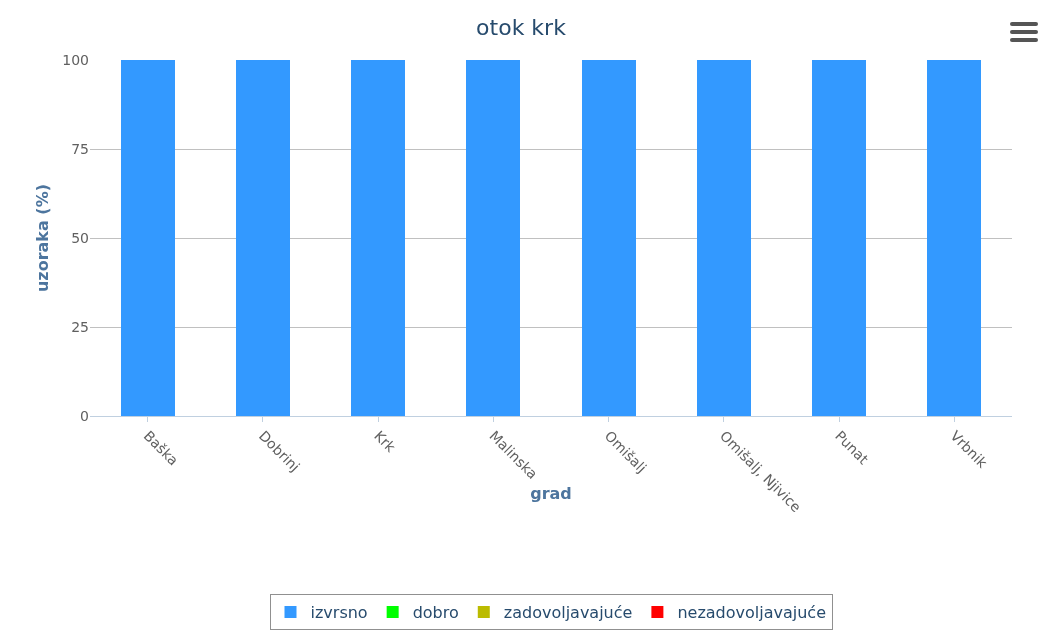  Describe the element at coordinates (80, 326) in the screenshot. I see `y-tick-label: 25` at that location.